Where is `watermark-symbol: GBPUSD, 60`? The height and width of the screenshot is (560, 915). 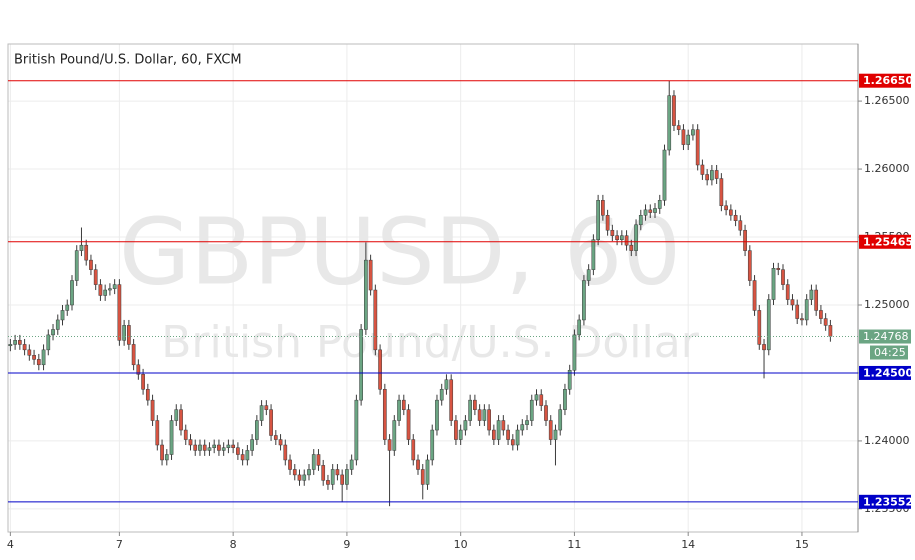
watermark-symbol: GBPUSD, 60 is located at coordinates (400, 251).